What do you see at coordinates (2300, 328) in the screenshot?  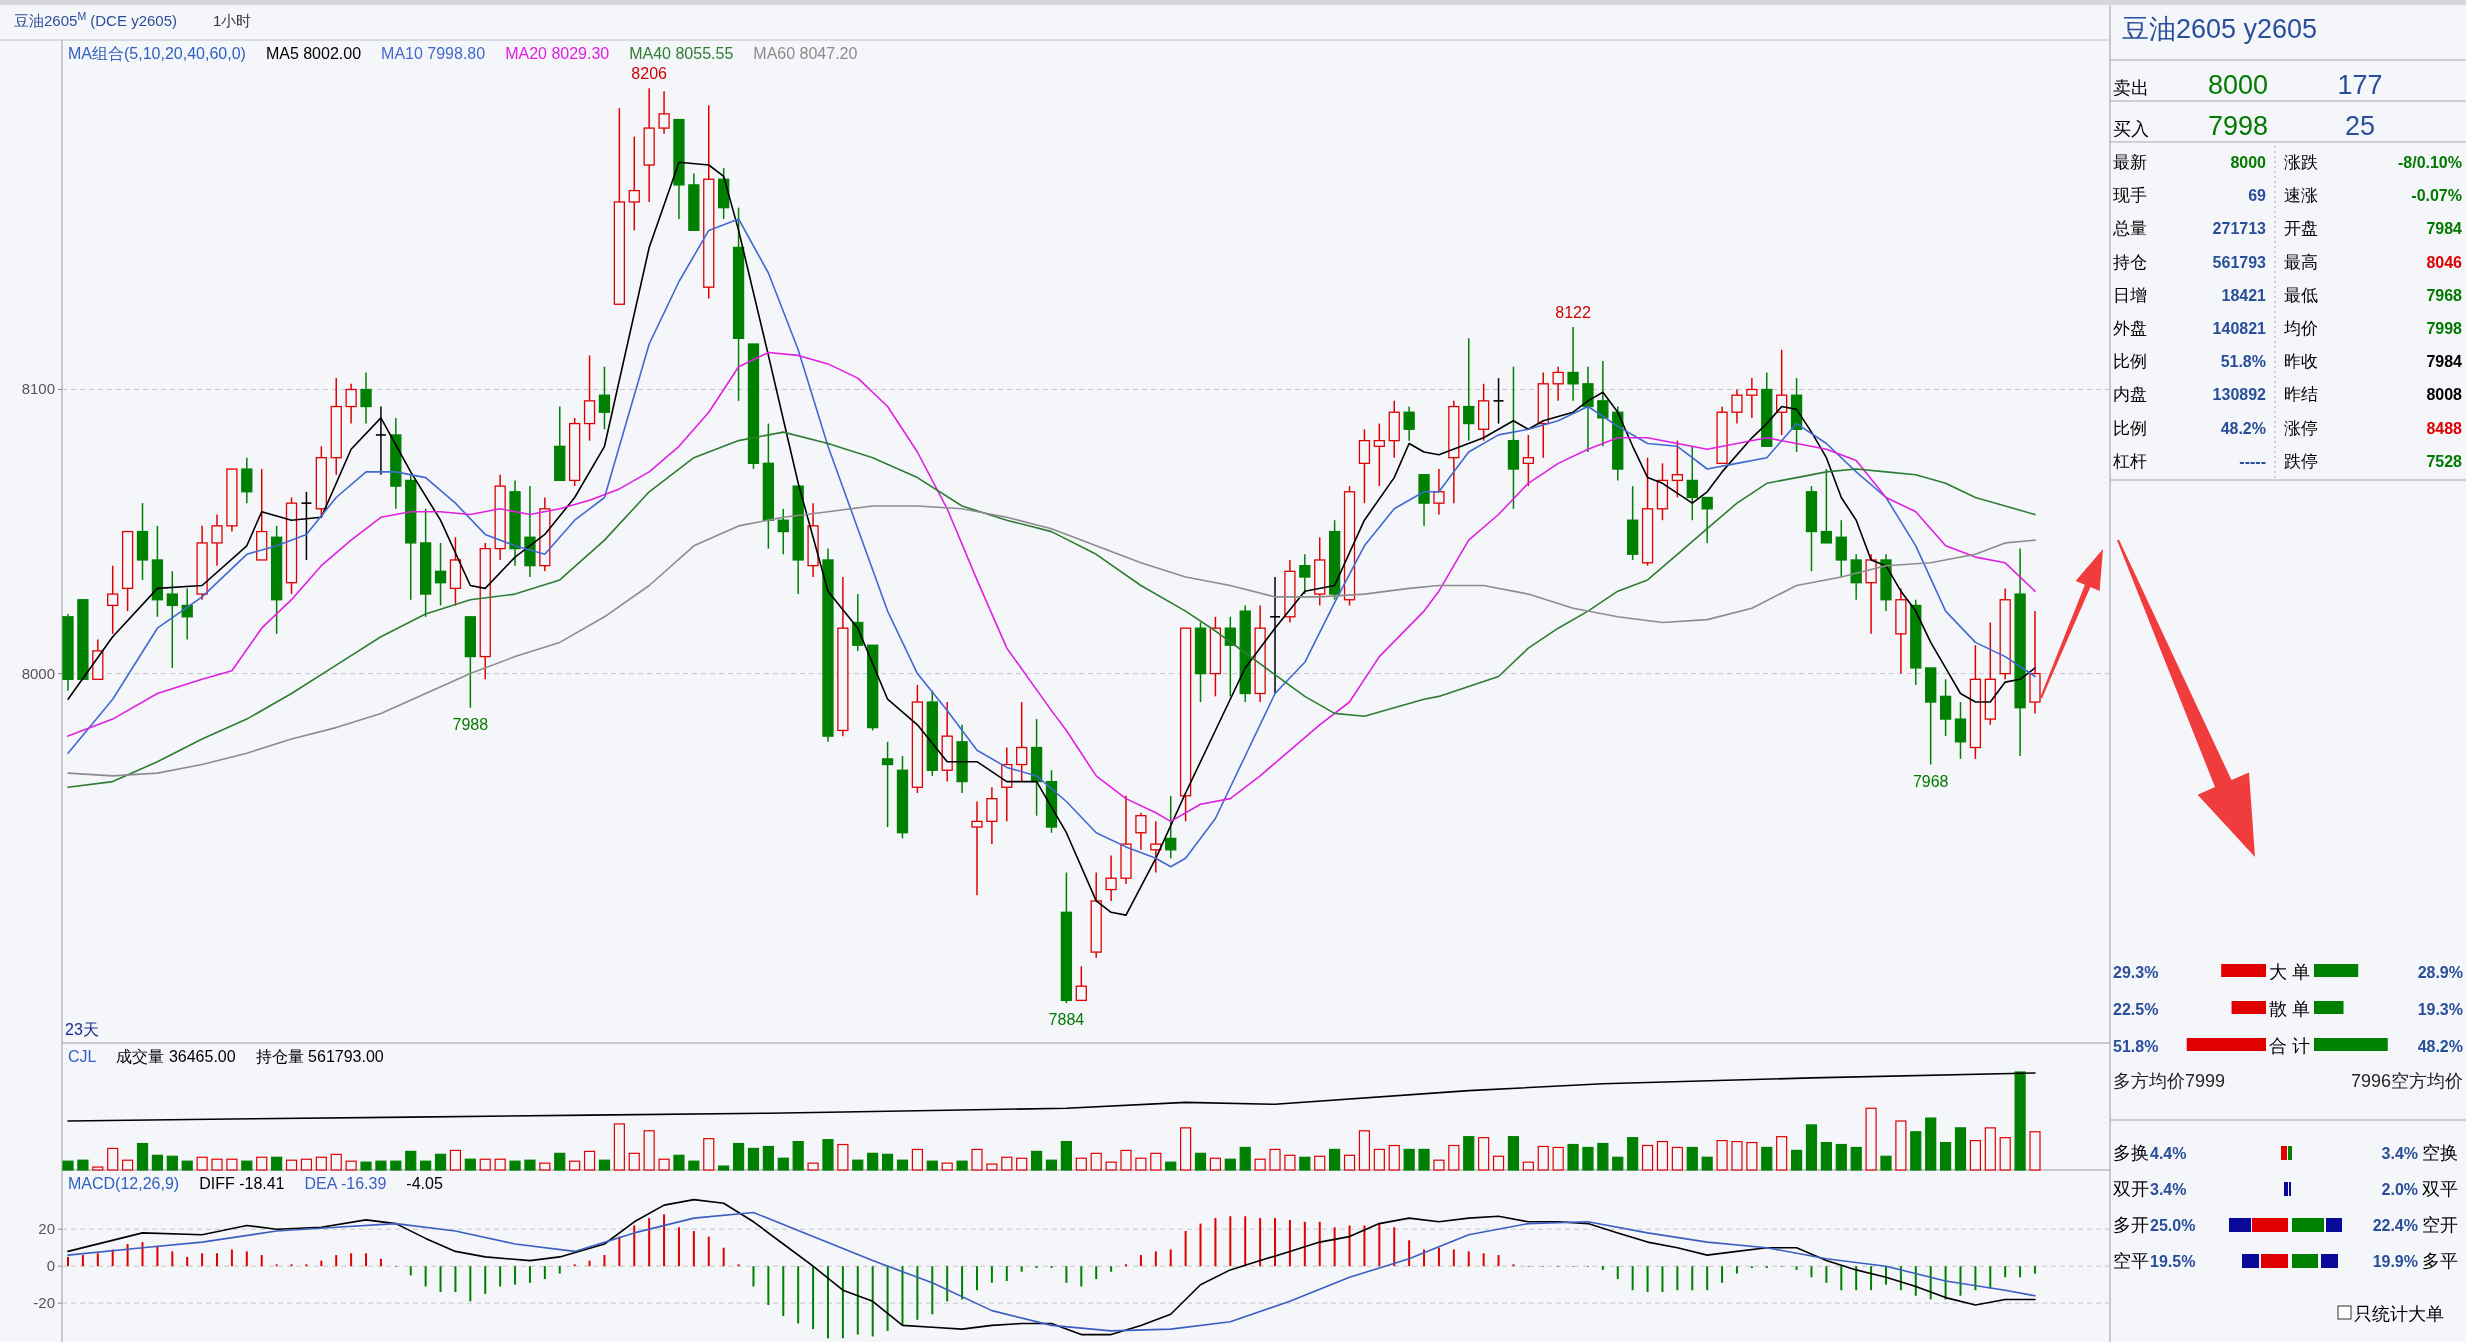 I see `text: 均价` at bounding box center [2300, 328].